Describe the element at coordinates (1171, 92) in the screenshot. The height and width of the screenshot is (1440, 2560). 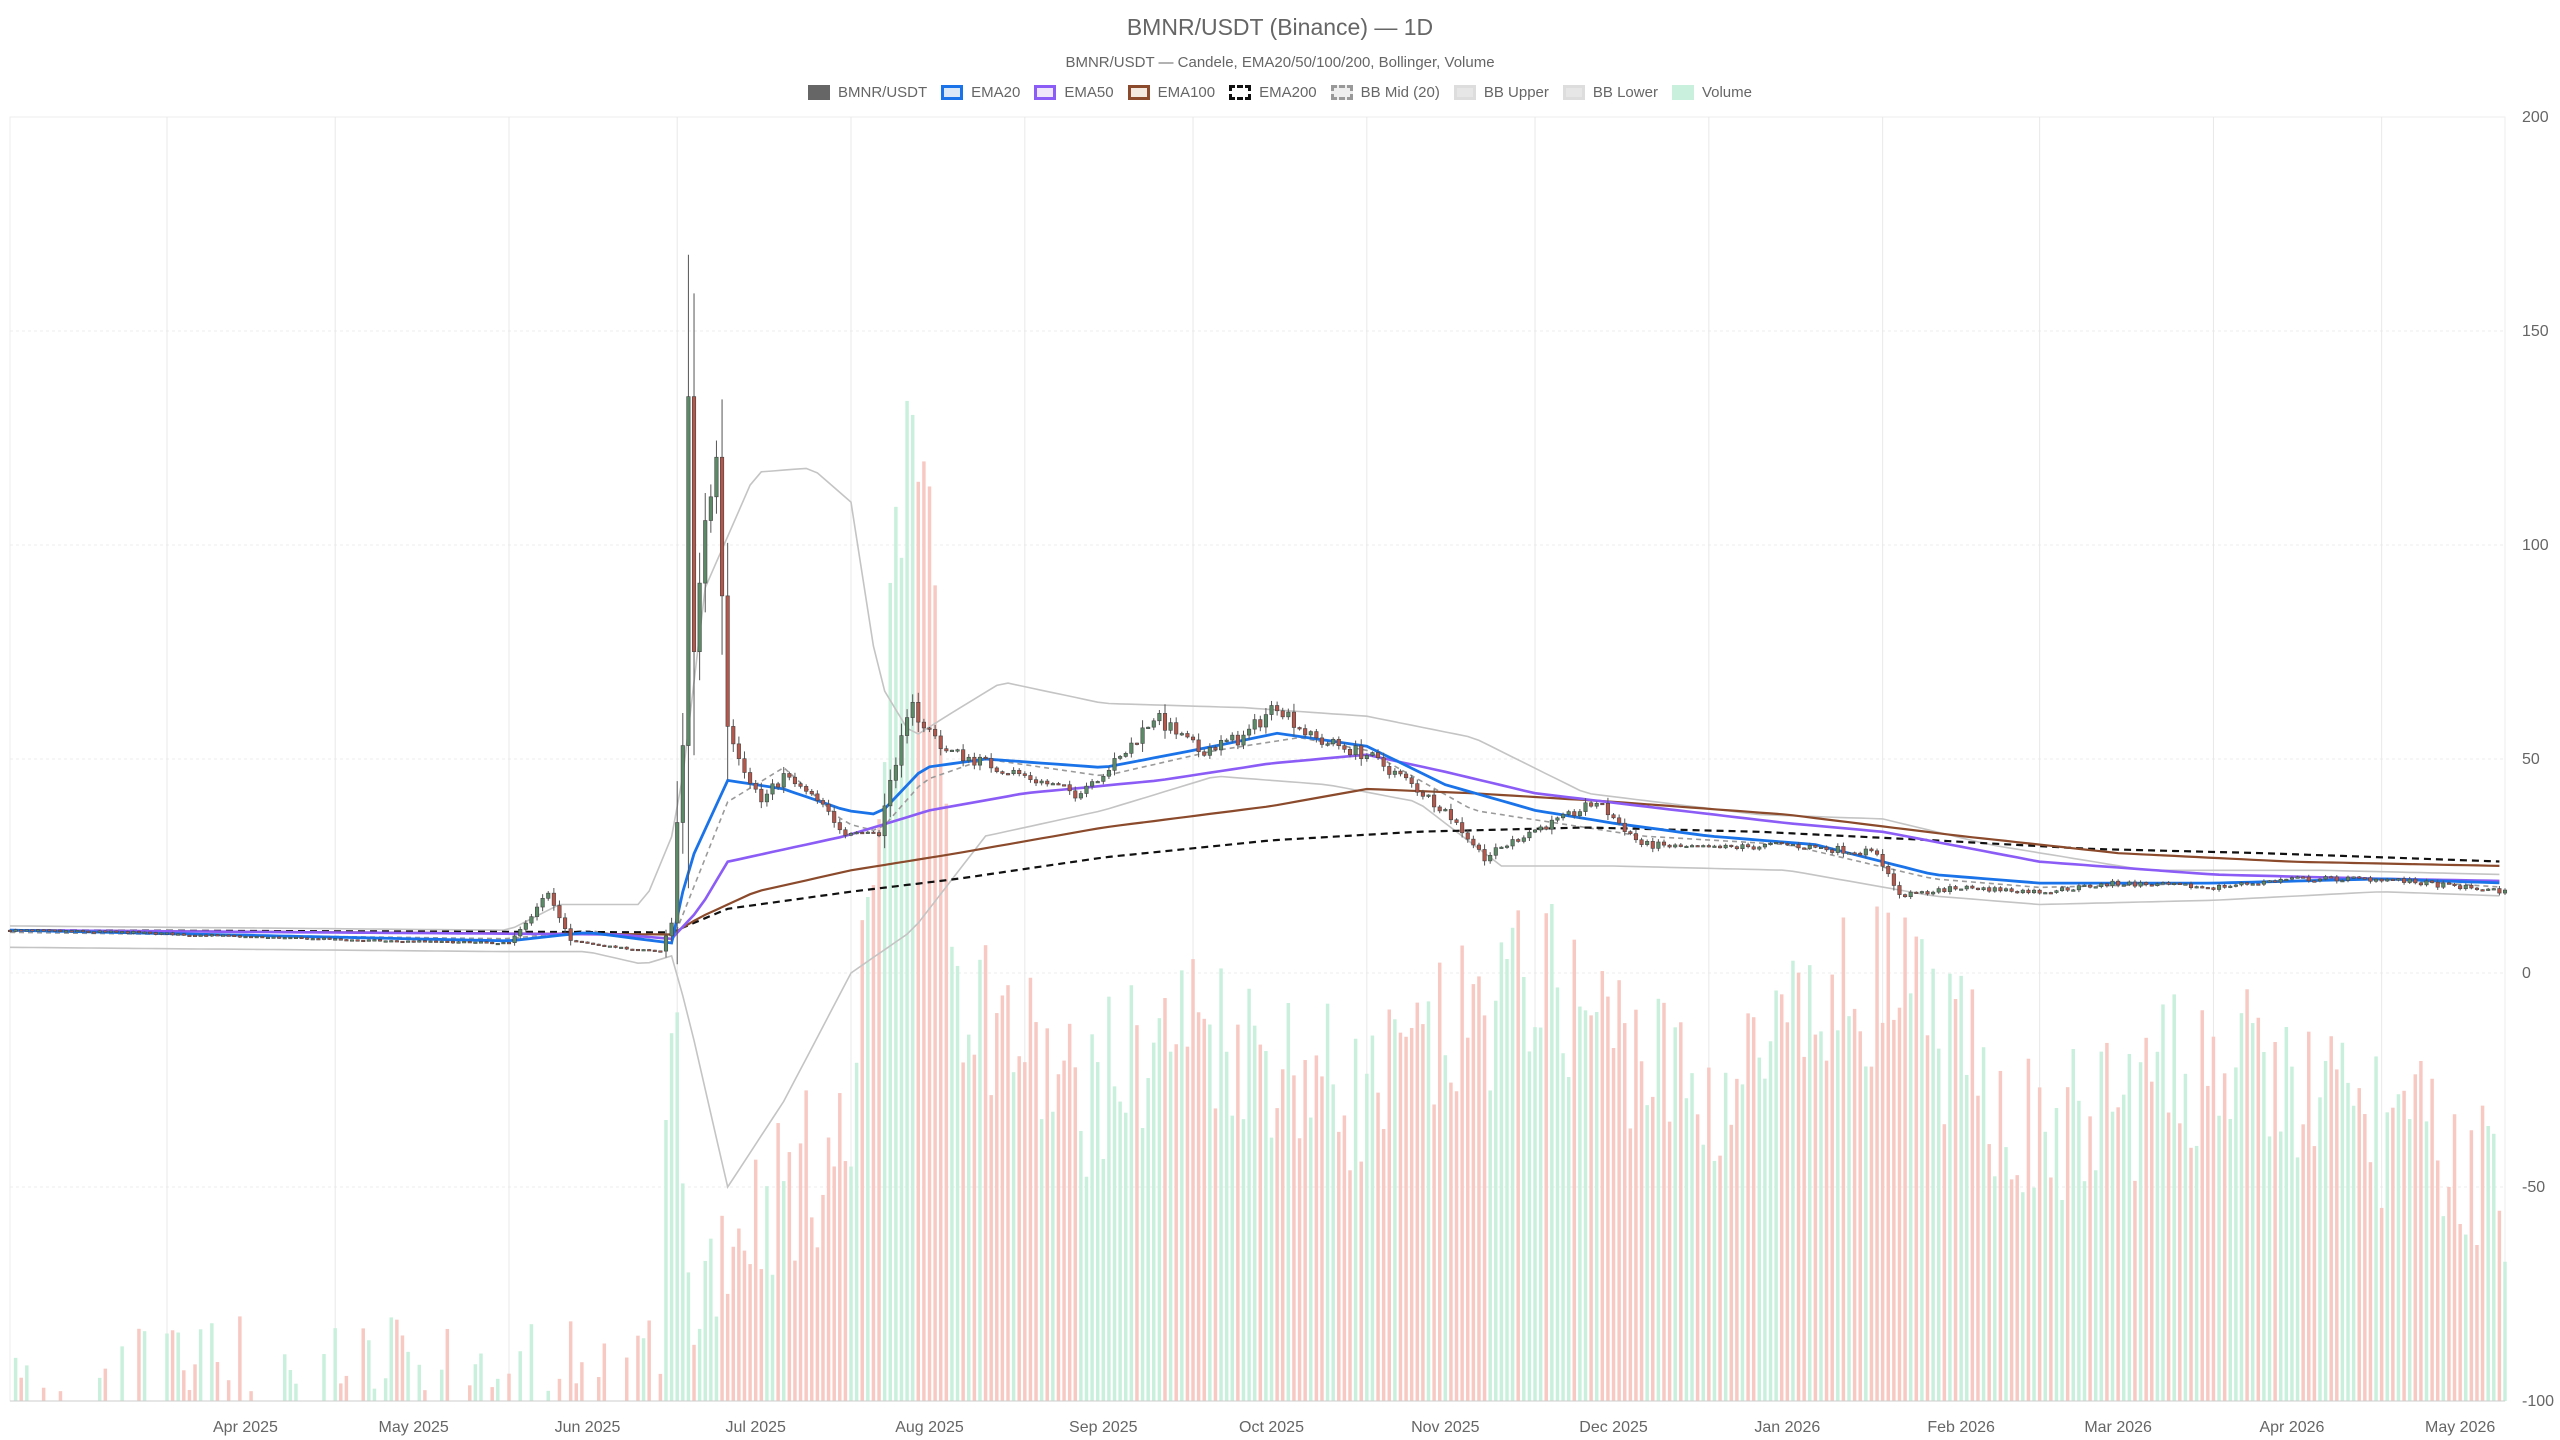
I see `legend-item: EMA100` at that location.